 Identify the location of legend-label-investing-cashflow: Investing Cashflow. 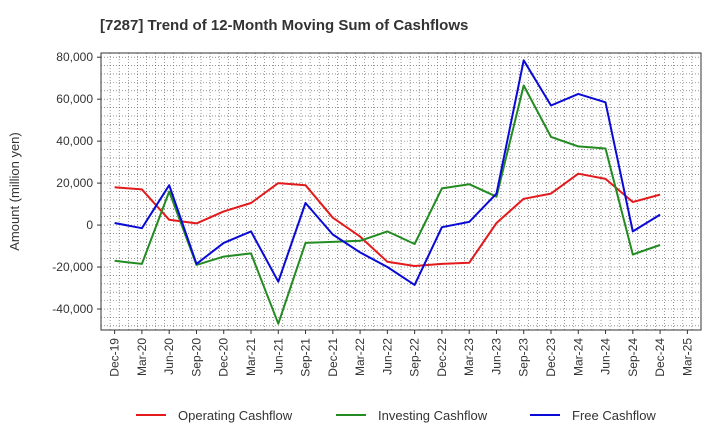
(433, 415).